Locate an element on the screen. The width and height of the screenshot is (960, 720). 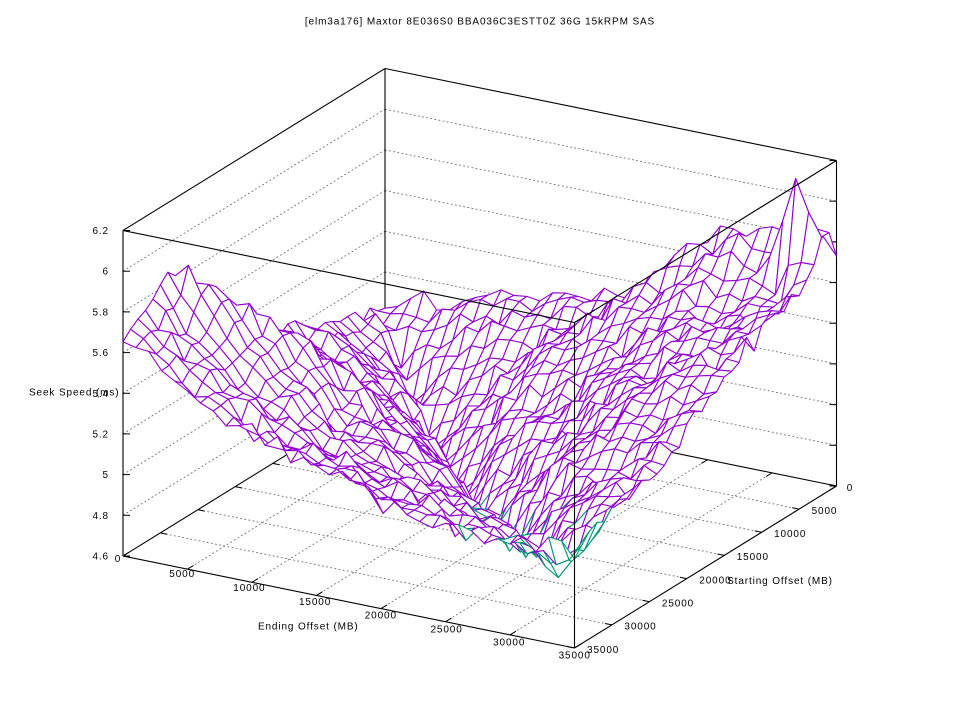
svg-text: 5.2 is located at coordinates (100, 434).